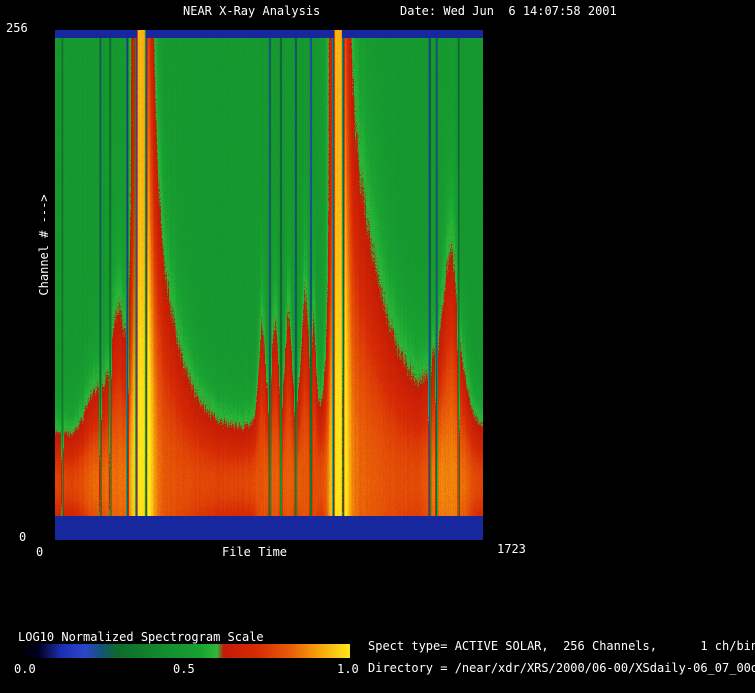 The height and width of the screenshot is (693, 755). I want to click on colorbar-title: LOG10 Normalized Spectrogram Scale, so click(141, 637).